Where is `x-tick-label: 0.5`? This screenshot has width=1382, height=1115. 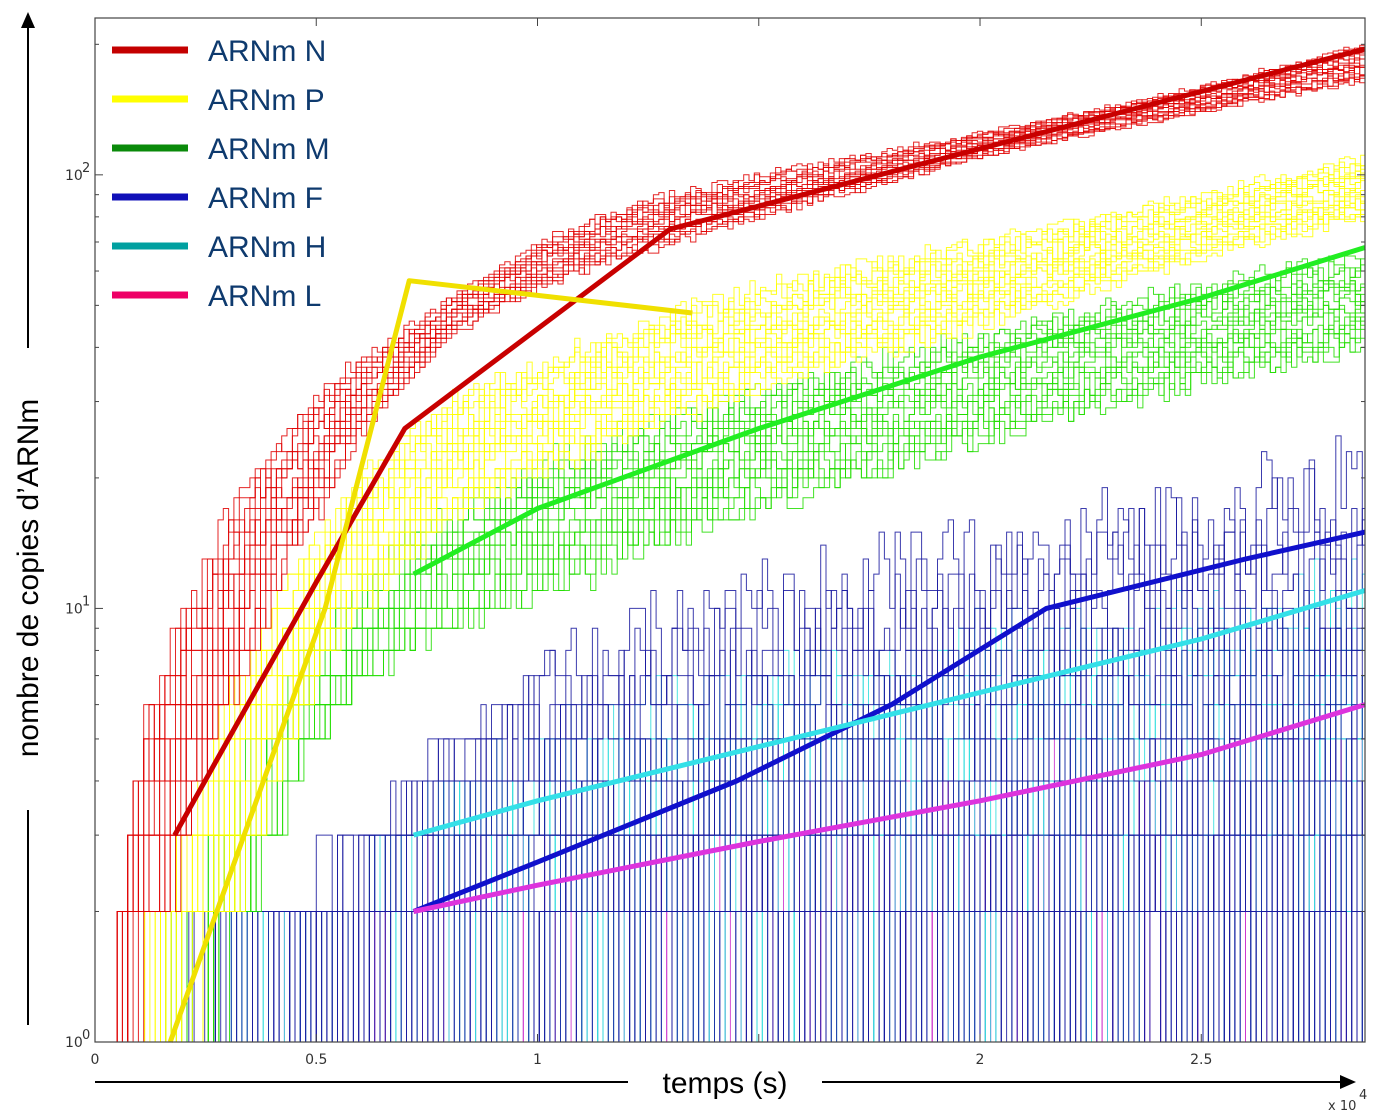
x-tick-label: 0.5 is located at coordinates (316, 1060).